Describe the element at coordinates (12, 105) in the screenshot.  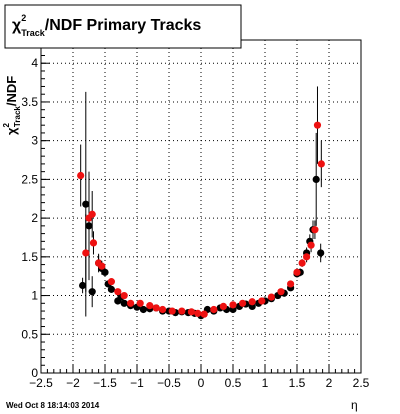
I see `y-axis-label: χ2 Track/NDF` at that location.